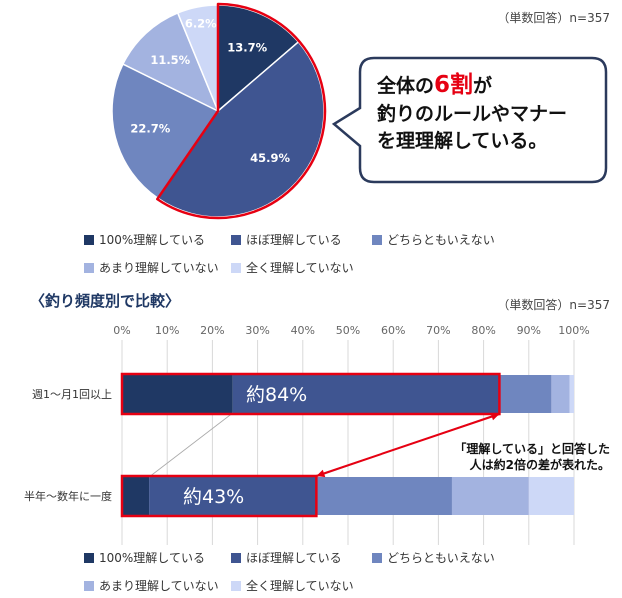 The width and height of the screenshot is (622, 598). Describe the element at coordinates (213, 497) in the screenshot. I see `bar-annotation: 約43%` at that location.